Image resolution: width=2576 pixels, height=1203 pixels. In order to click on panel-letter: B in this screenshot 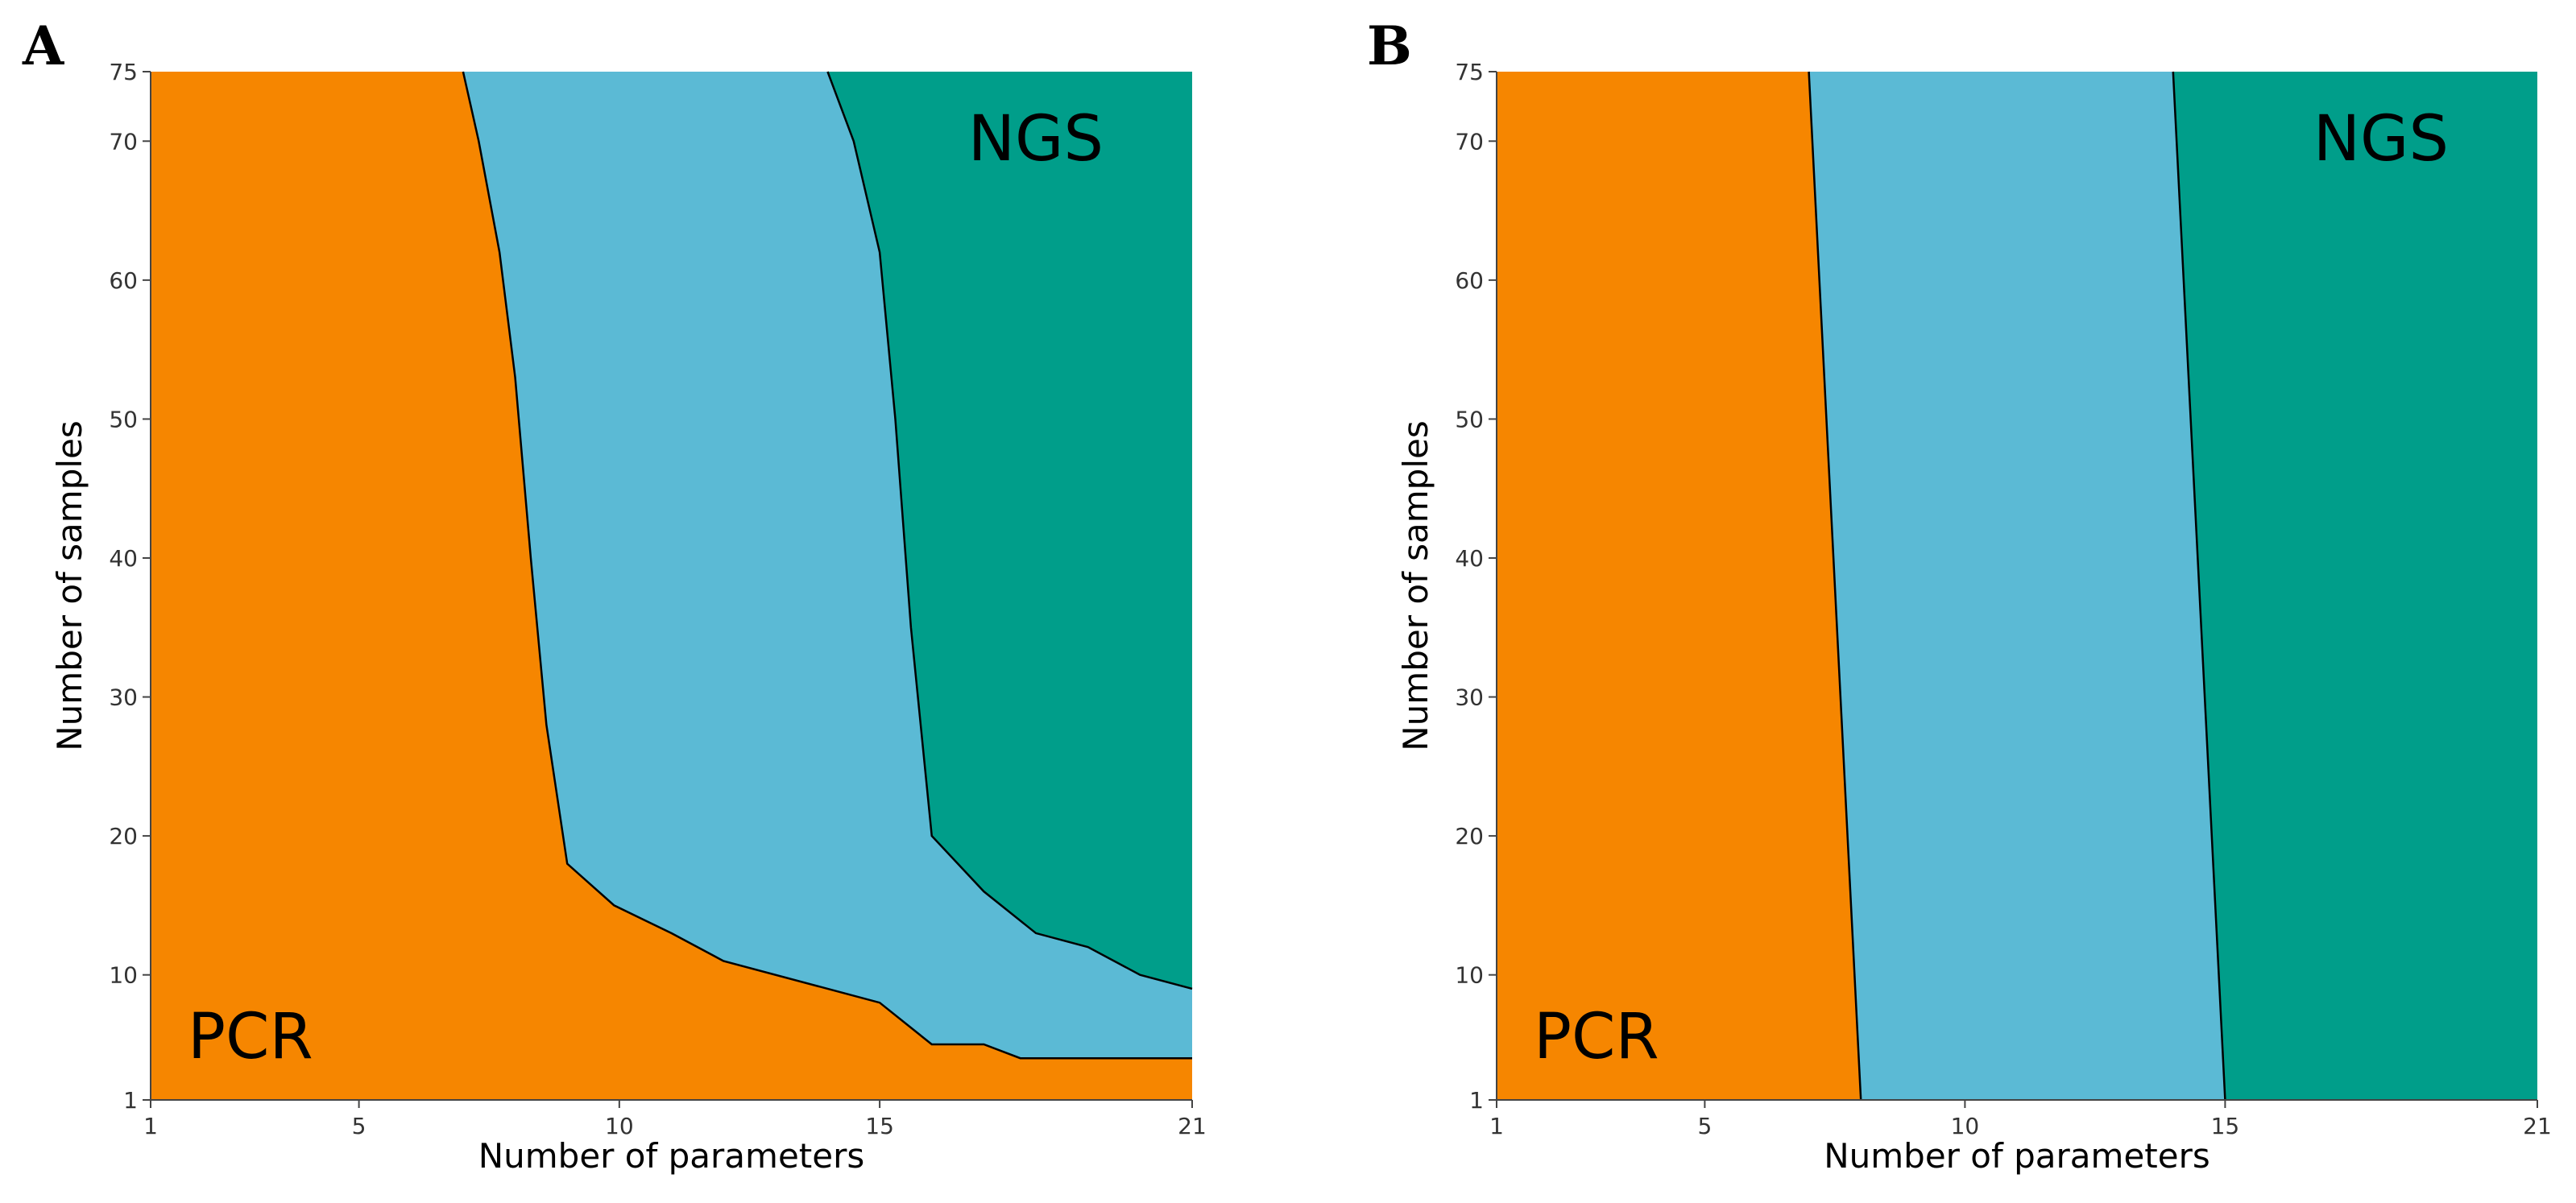, I will do `click(1389, 45)`.